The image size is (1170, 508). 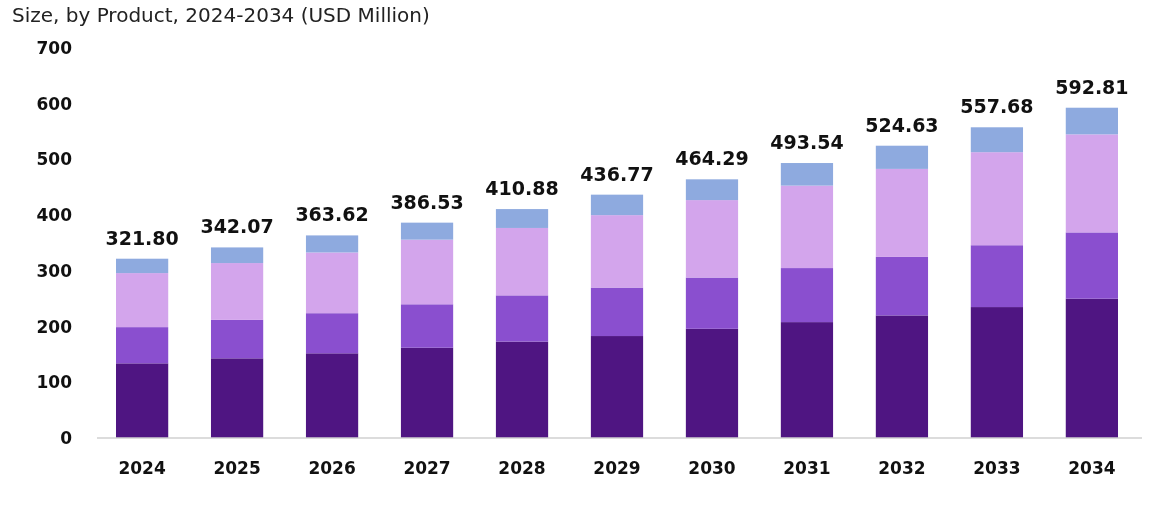 What do you see at coordinates (807, 142) in the screenshot?
I see `total-label: 493.54` at bounding box center [807, 142].